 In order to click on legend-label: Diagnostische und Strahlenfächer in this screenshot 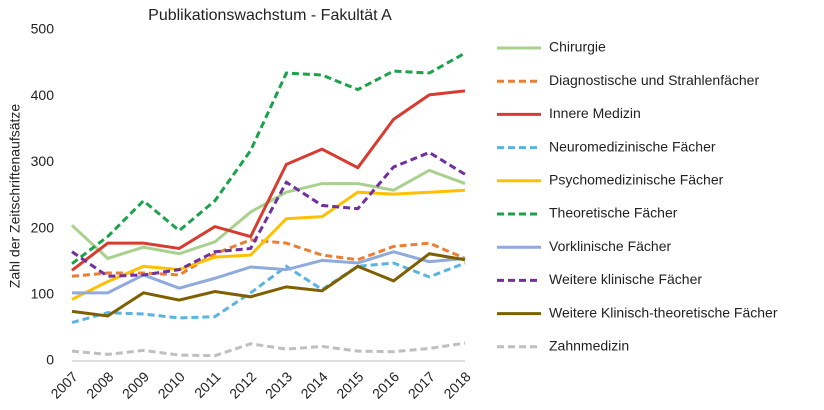, I will do `click(654, 80)`.